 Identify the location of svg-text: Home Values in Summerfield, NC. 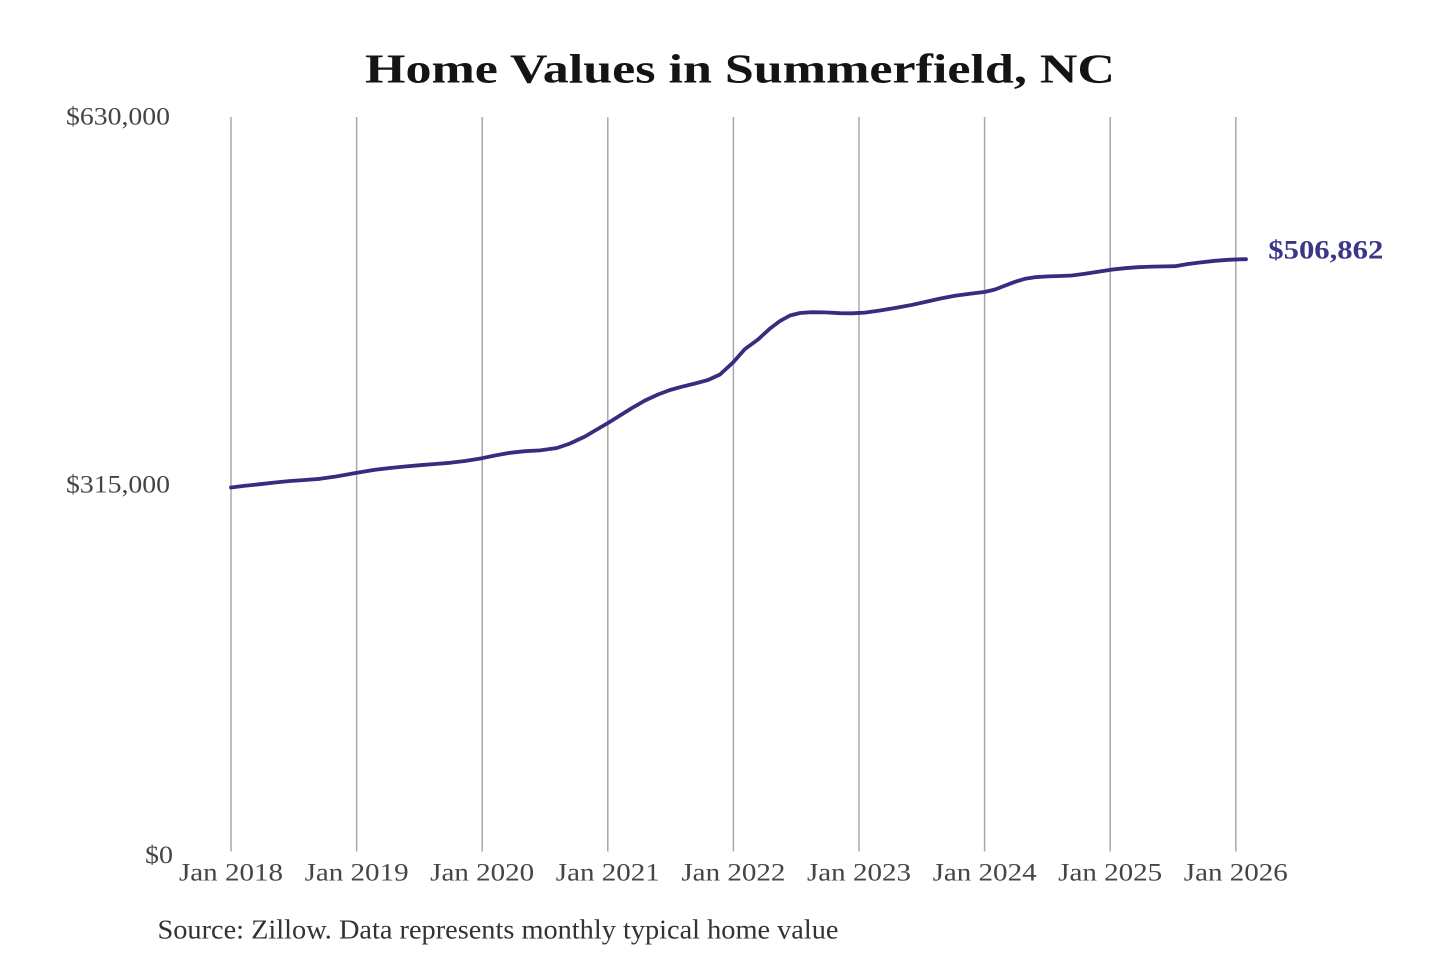
(740, 69).